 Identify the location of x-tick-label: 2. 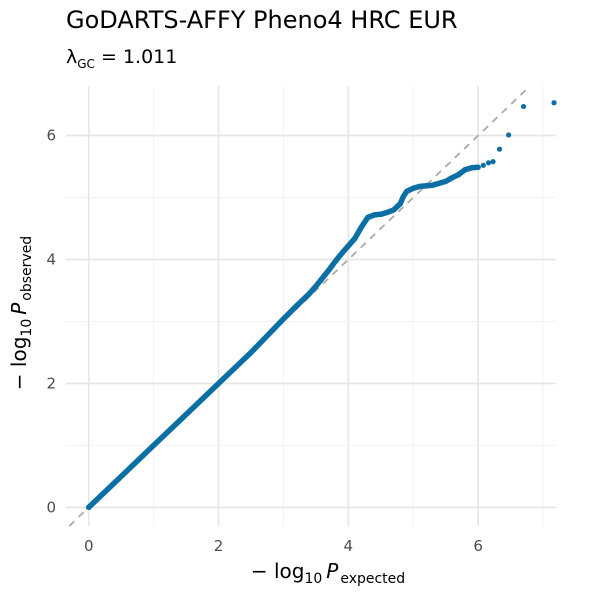
(219, 546).